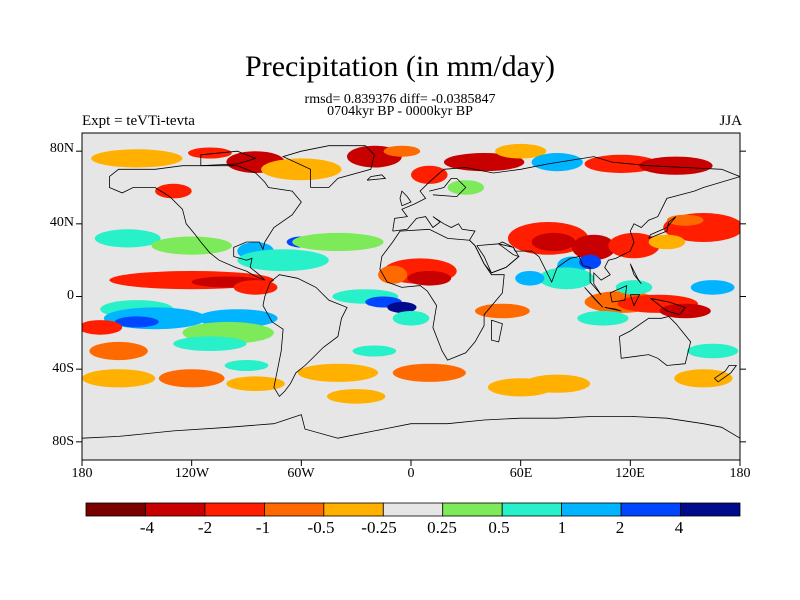 Image resolution: width=800 pixels, height=600 pixels. I want to click on lat-tick-40s: 40S, so click(63, 368).